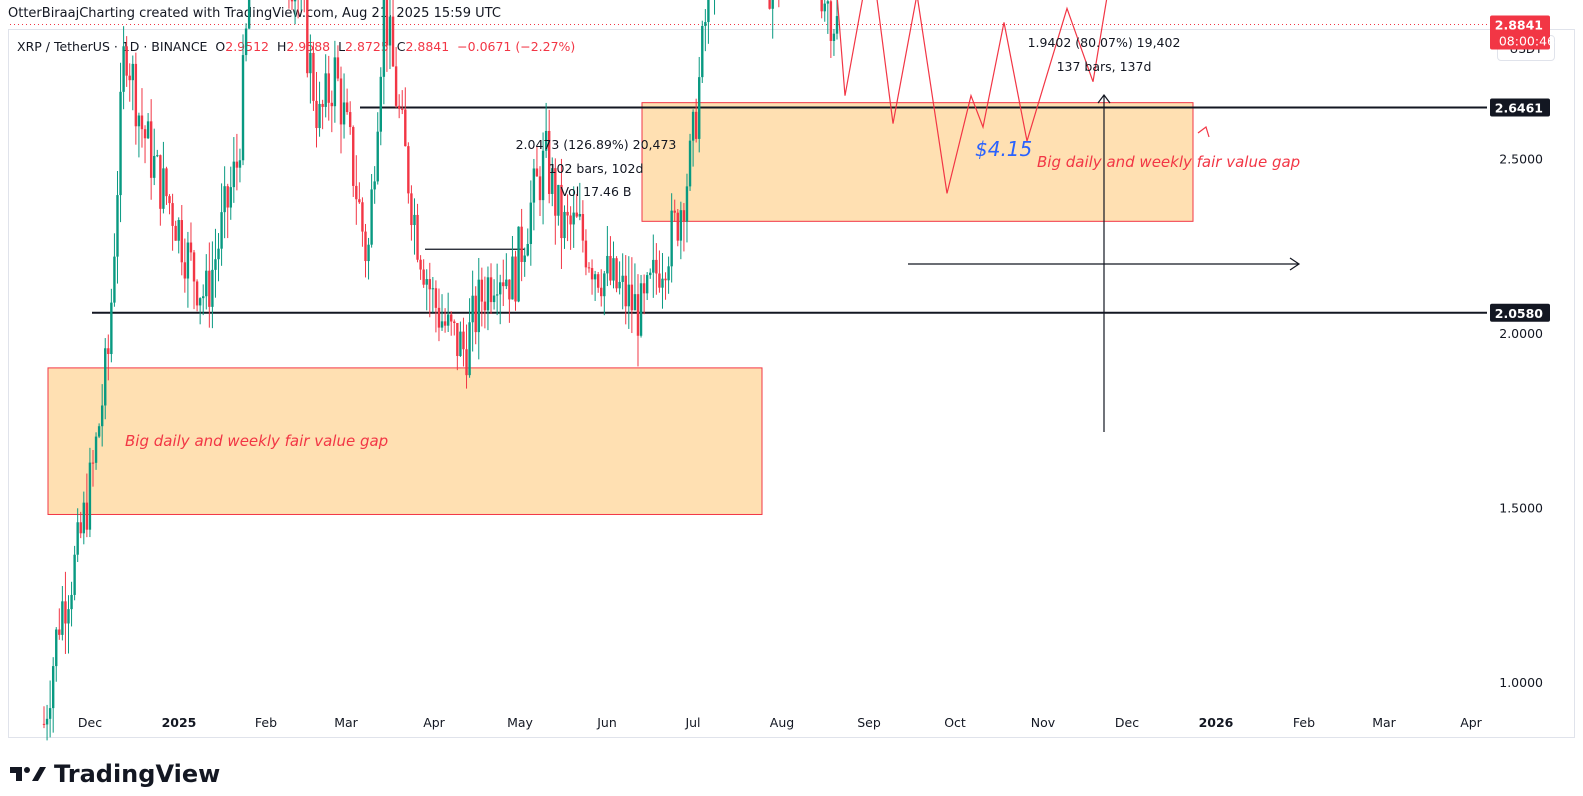  What do you see at coordinates (112, 46) in the screenshot?
I see `symbol-name: XRP / TetherUS · 1D · BINANCE` at bounding box center [112, 46].